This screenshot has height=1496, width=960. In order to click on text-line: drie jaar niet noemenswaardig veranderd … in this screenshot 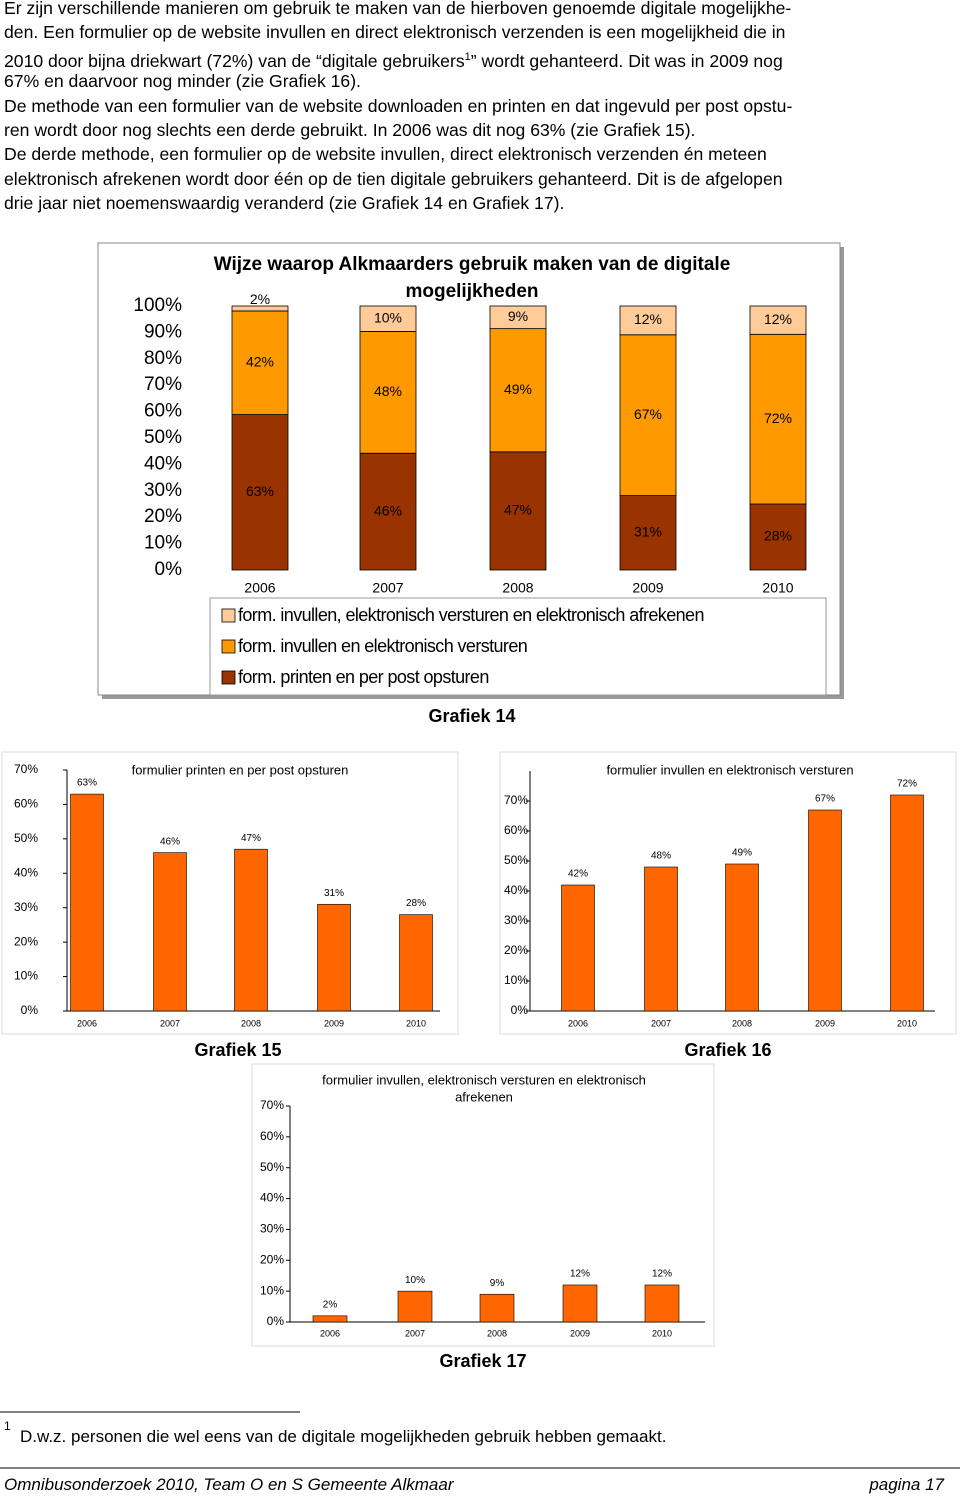, I will do `click(284, 203)`.